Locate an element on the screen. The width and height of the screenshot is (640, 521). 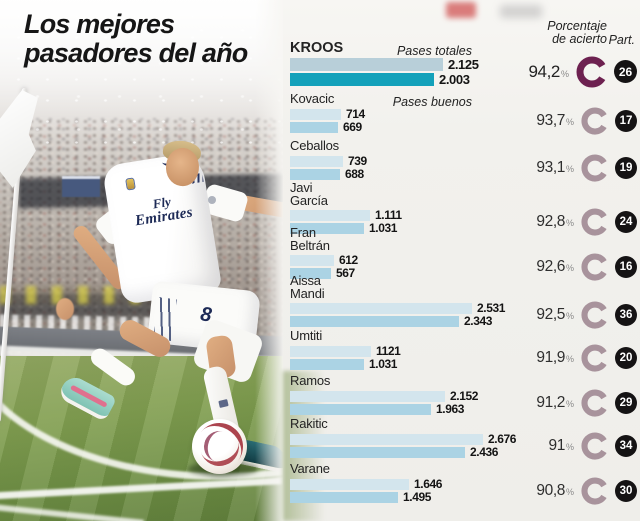
good-passes-value: 2.436 is located at coordinates (484, 451).